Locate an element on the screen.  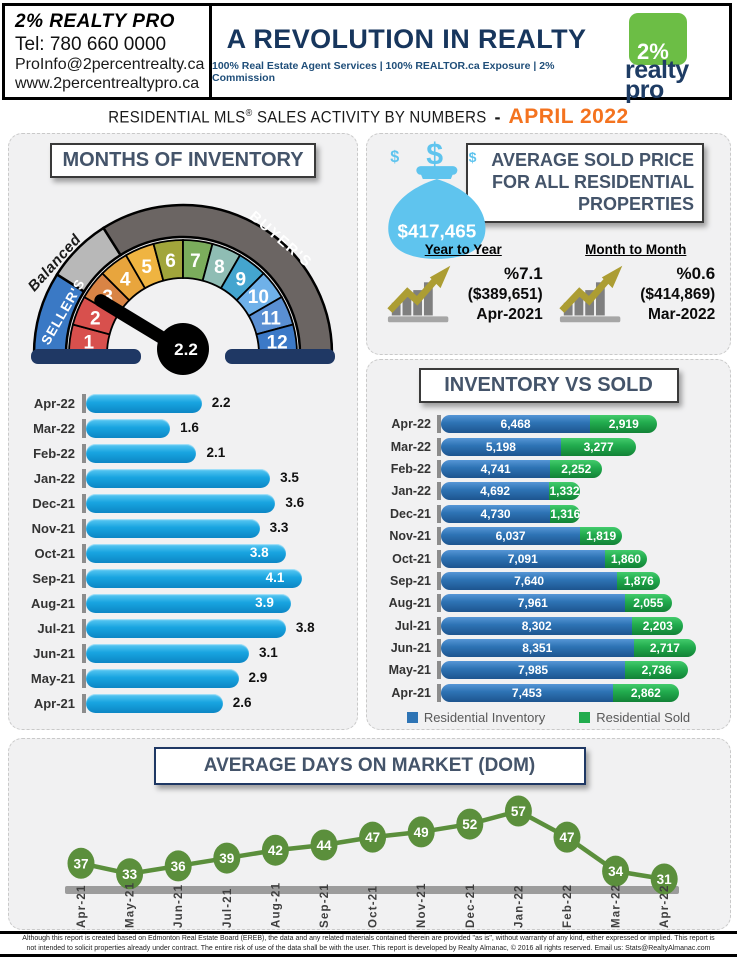
bar-track: 6,037 1,819 is located at coordinates (578, 536).